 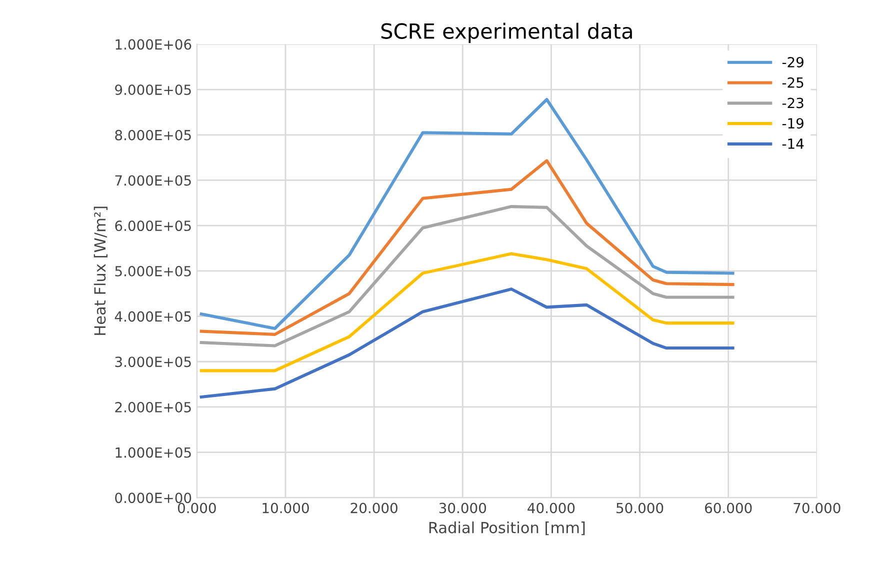 I want to click on legend-label: -19, so click(x=793, y=123).